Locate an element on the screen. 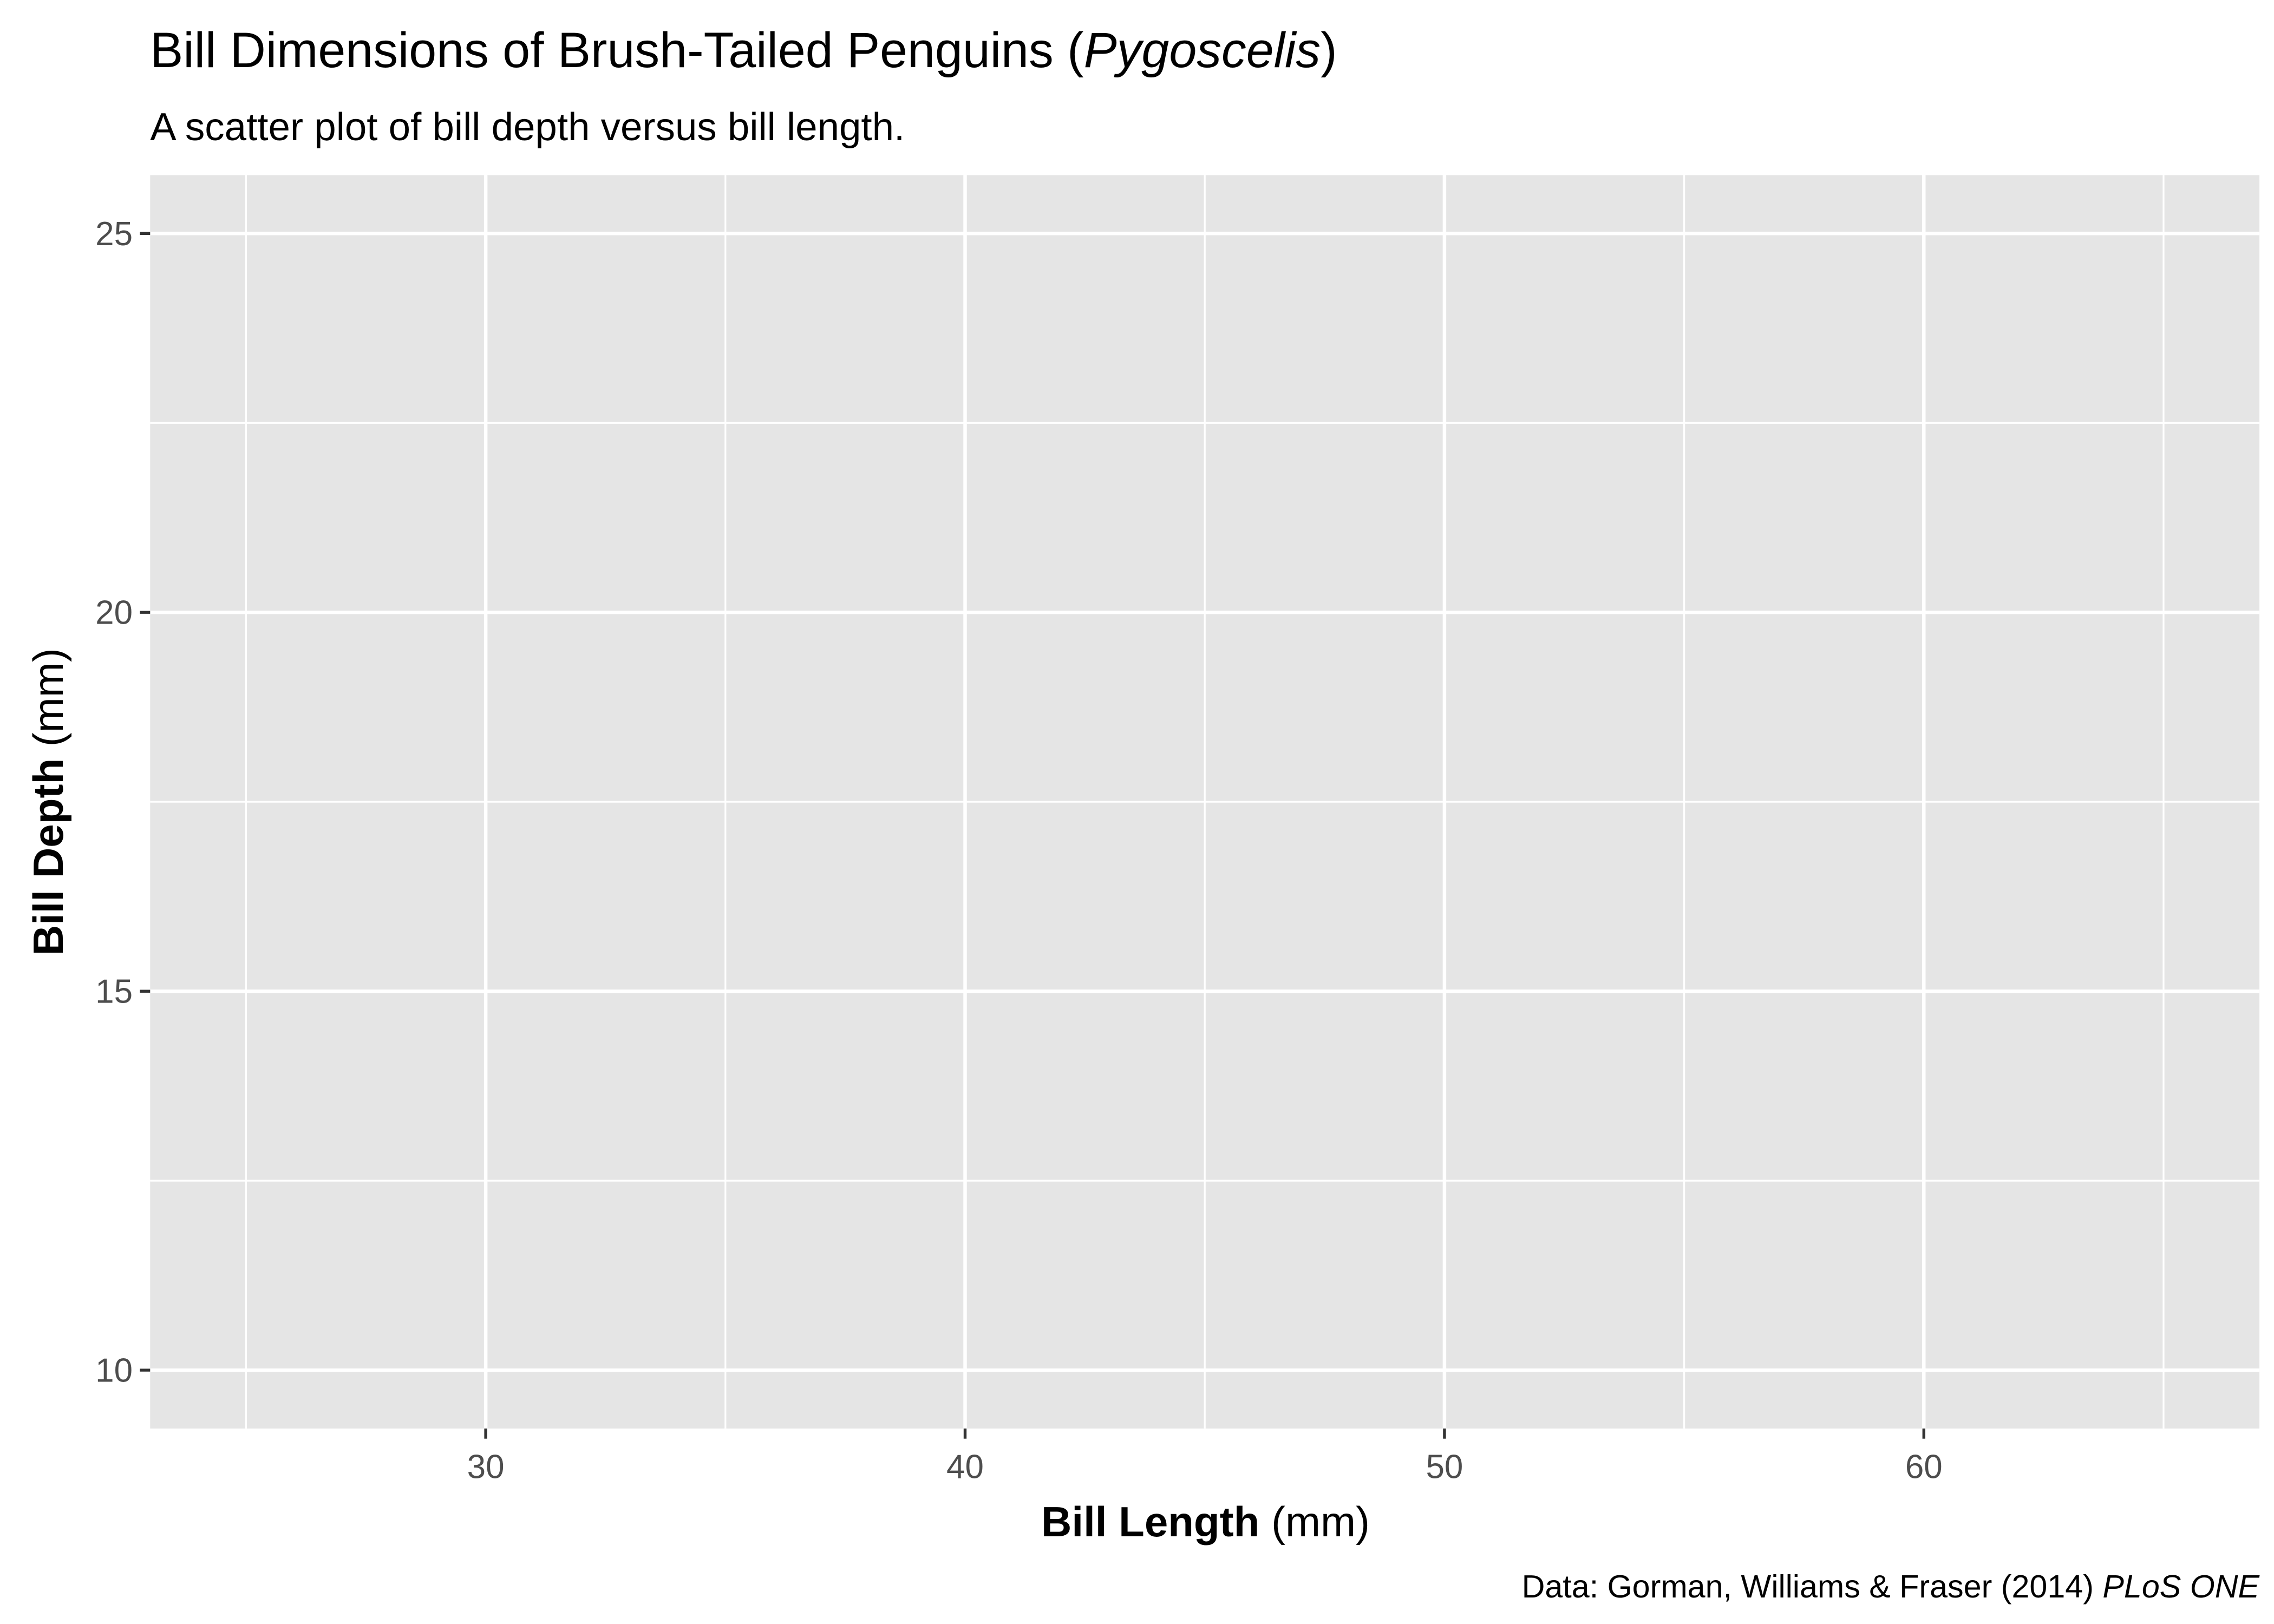  x-tick-label: 60 is located at coordinates (1924, 1466).